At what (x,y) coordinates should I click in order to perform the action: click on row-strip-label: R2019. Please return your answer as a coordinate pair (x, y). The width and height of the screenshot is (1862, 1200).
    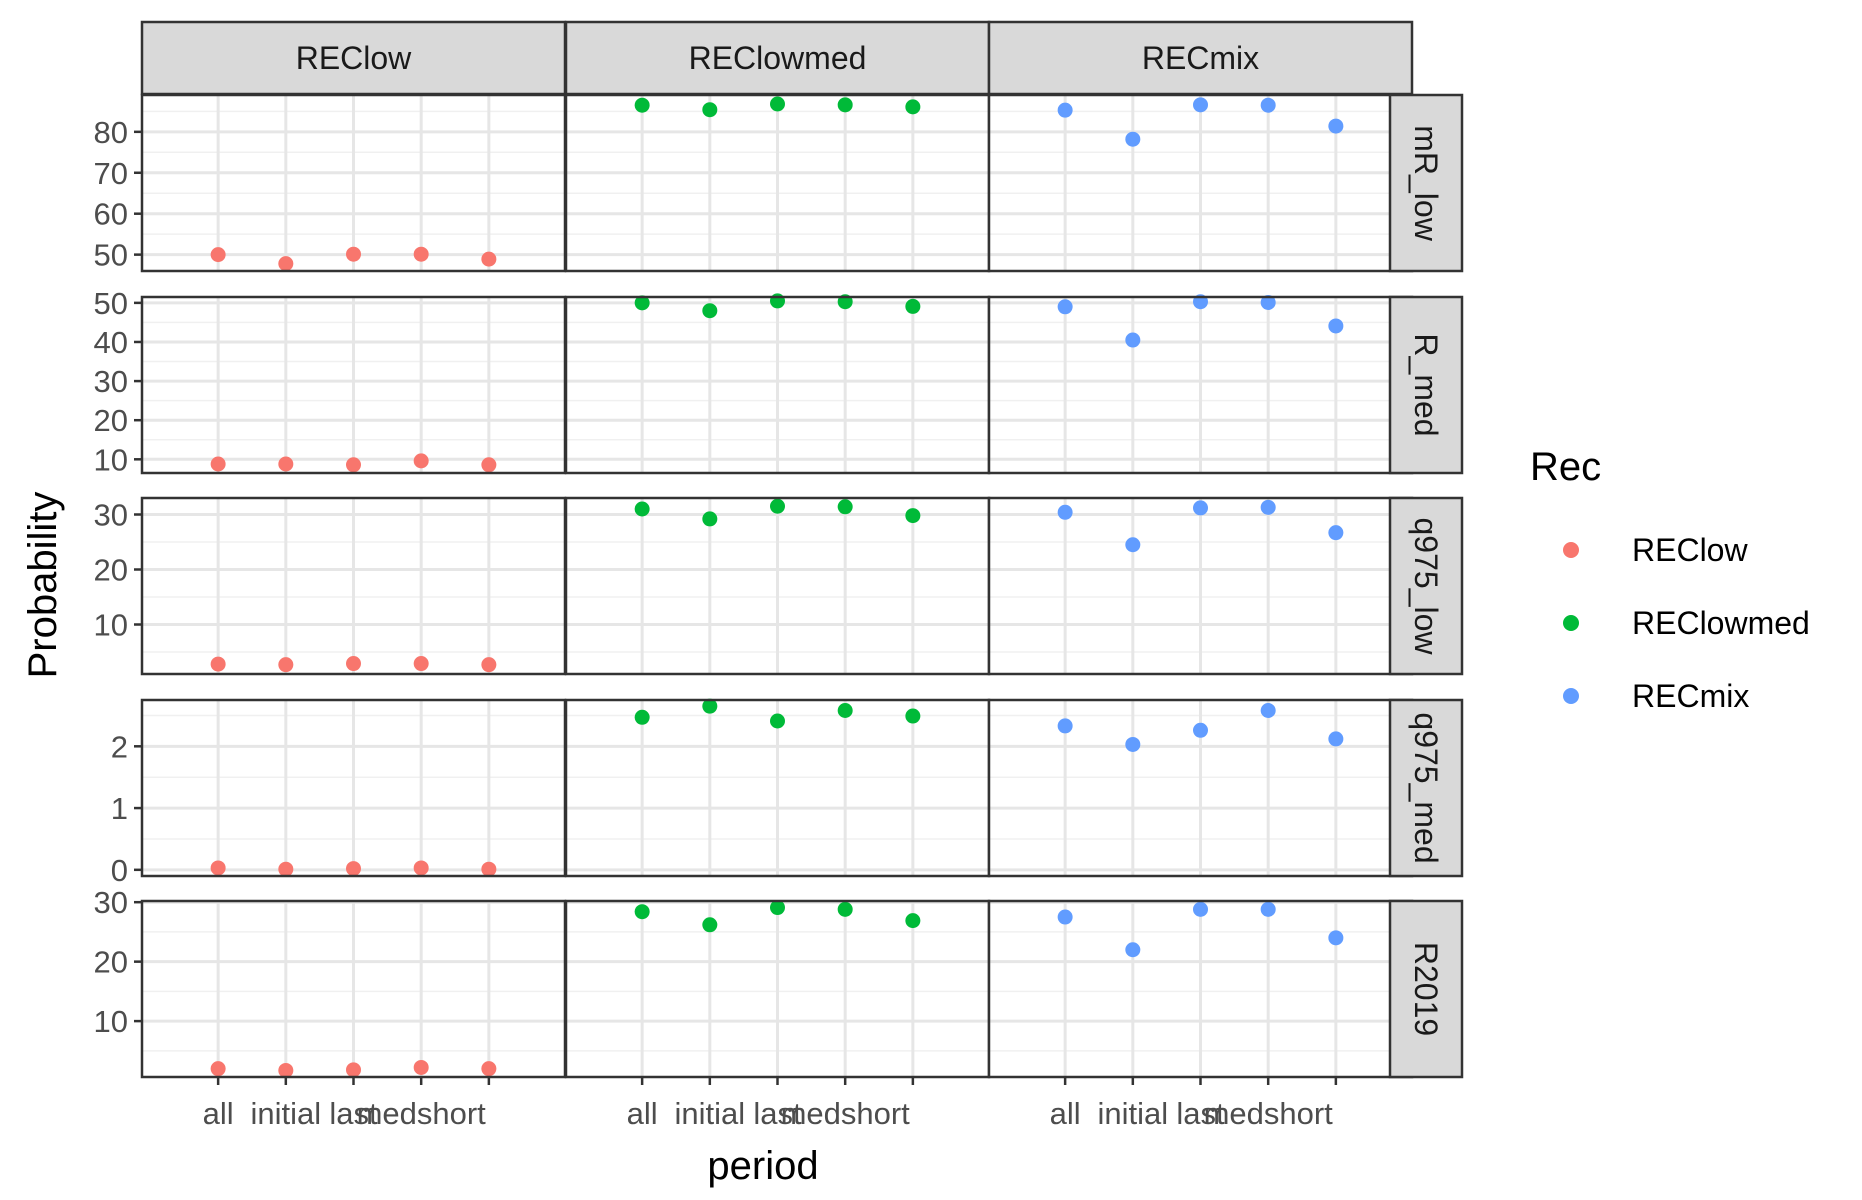
    Looking at the image, I should click on (1426, 989).